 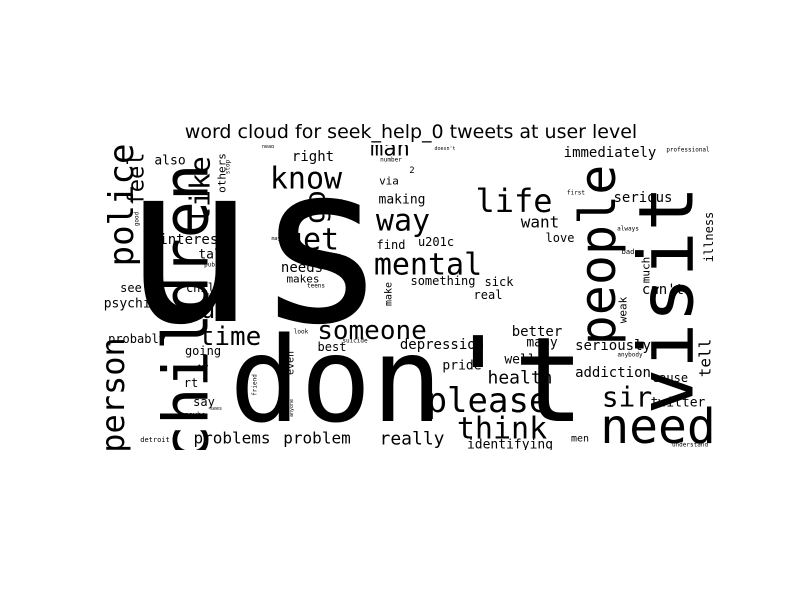 I want to click on word-needs: needs, so click(x=302, y=268).